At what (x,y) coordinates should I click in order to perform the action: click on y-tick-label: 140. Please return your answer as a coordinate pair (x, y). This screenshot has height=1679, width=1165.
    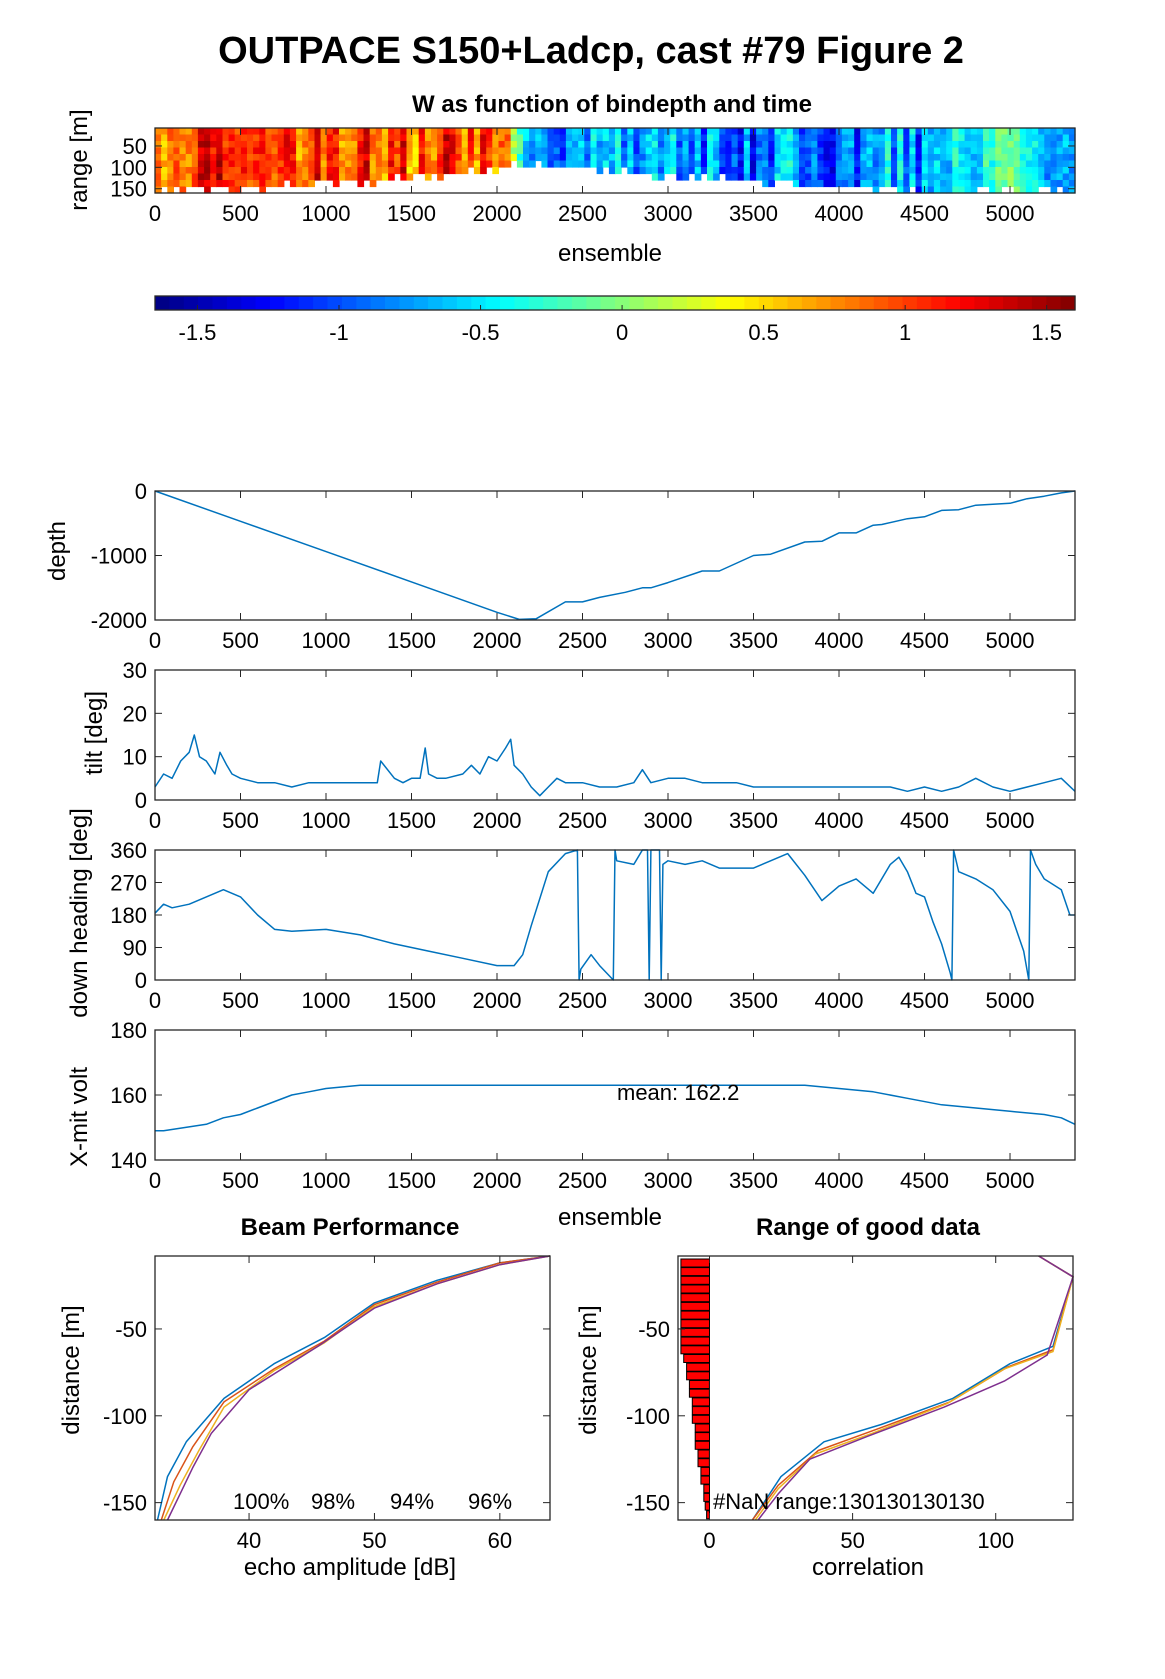
    Looking at the image, I should click on (128, 1160).